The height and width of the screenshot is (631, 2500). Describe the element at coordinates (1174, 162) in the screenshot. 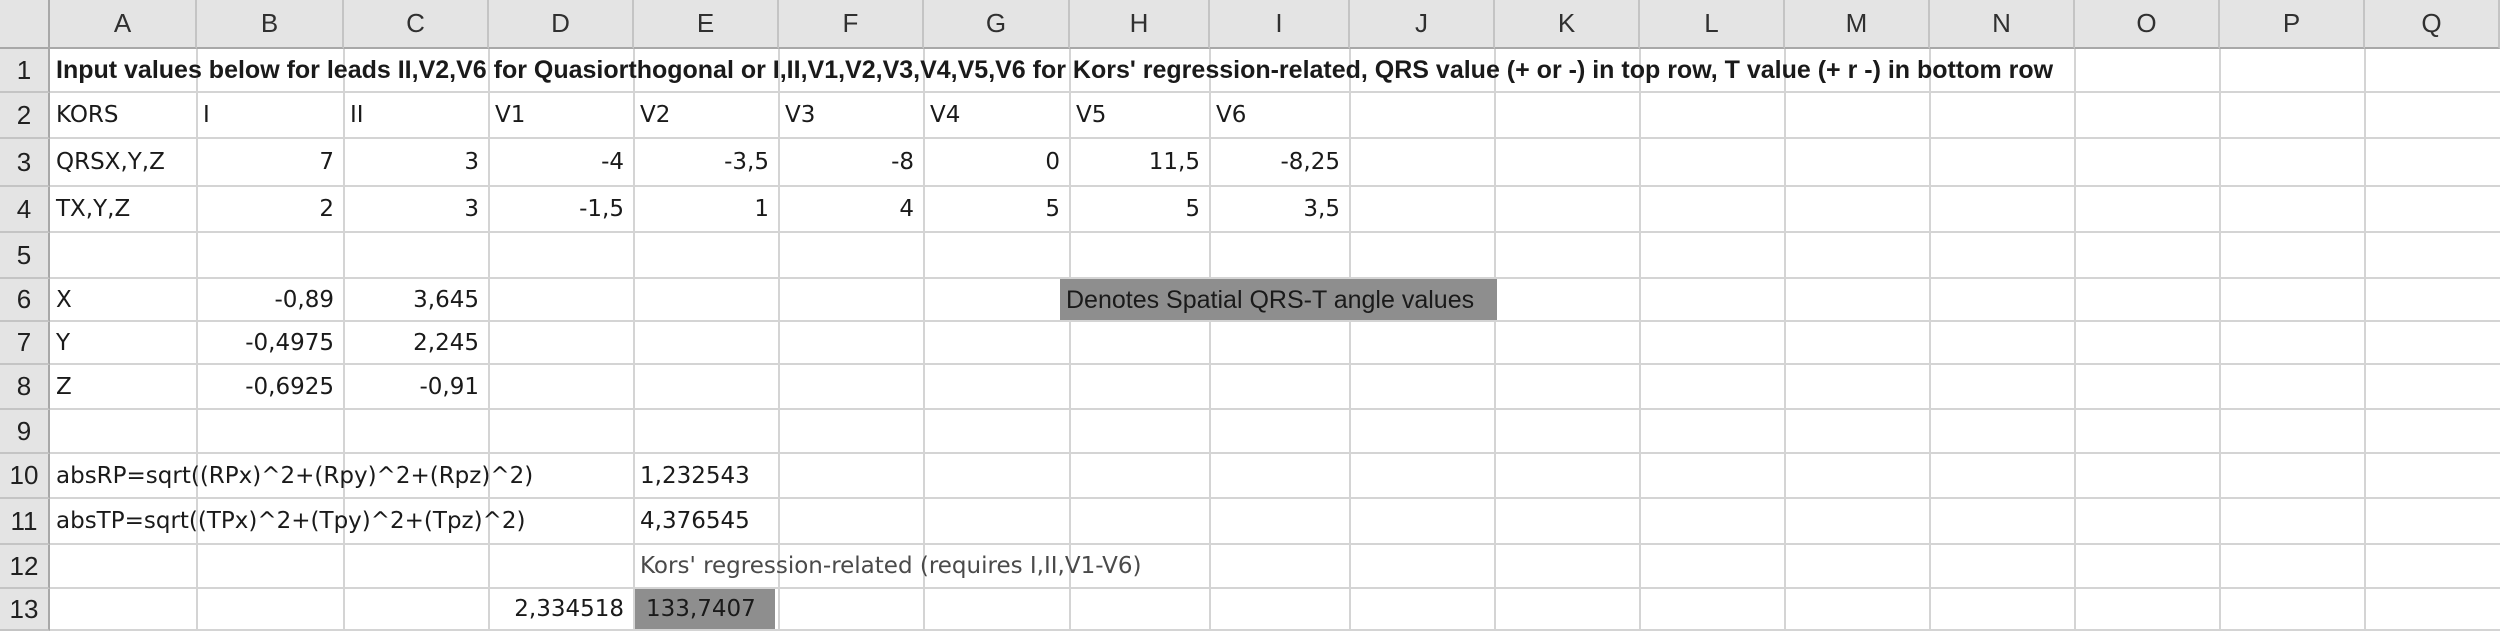

I see `cell-h3: 11,5` at that location.